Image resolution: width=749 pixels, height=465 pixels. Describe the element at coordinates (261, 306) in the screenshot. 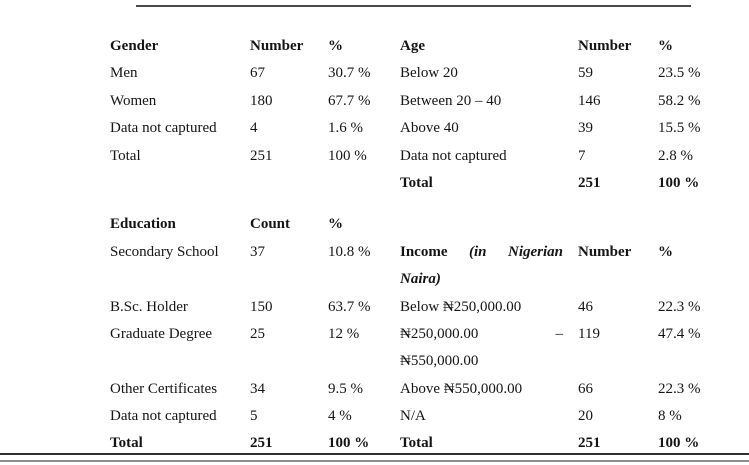

I see `table-cell: 150` at that location.